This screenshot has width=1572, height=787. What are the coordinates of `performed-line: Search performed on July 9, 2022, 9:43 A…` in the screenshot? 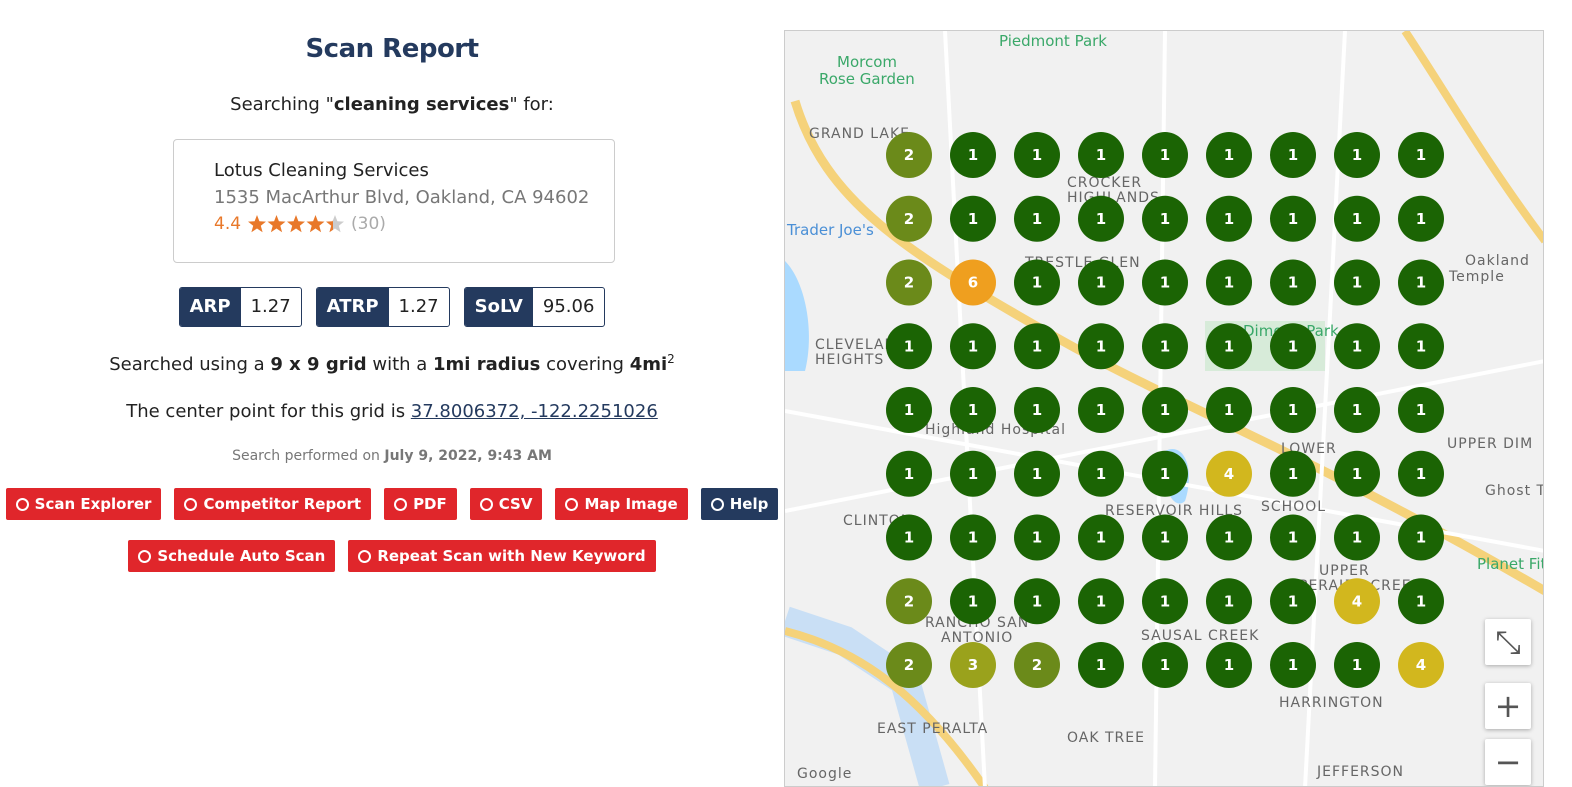 It's located at (392, 456).